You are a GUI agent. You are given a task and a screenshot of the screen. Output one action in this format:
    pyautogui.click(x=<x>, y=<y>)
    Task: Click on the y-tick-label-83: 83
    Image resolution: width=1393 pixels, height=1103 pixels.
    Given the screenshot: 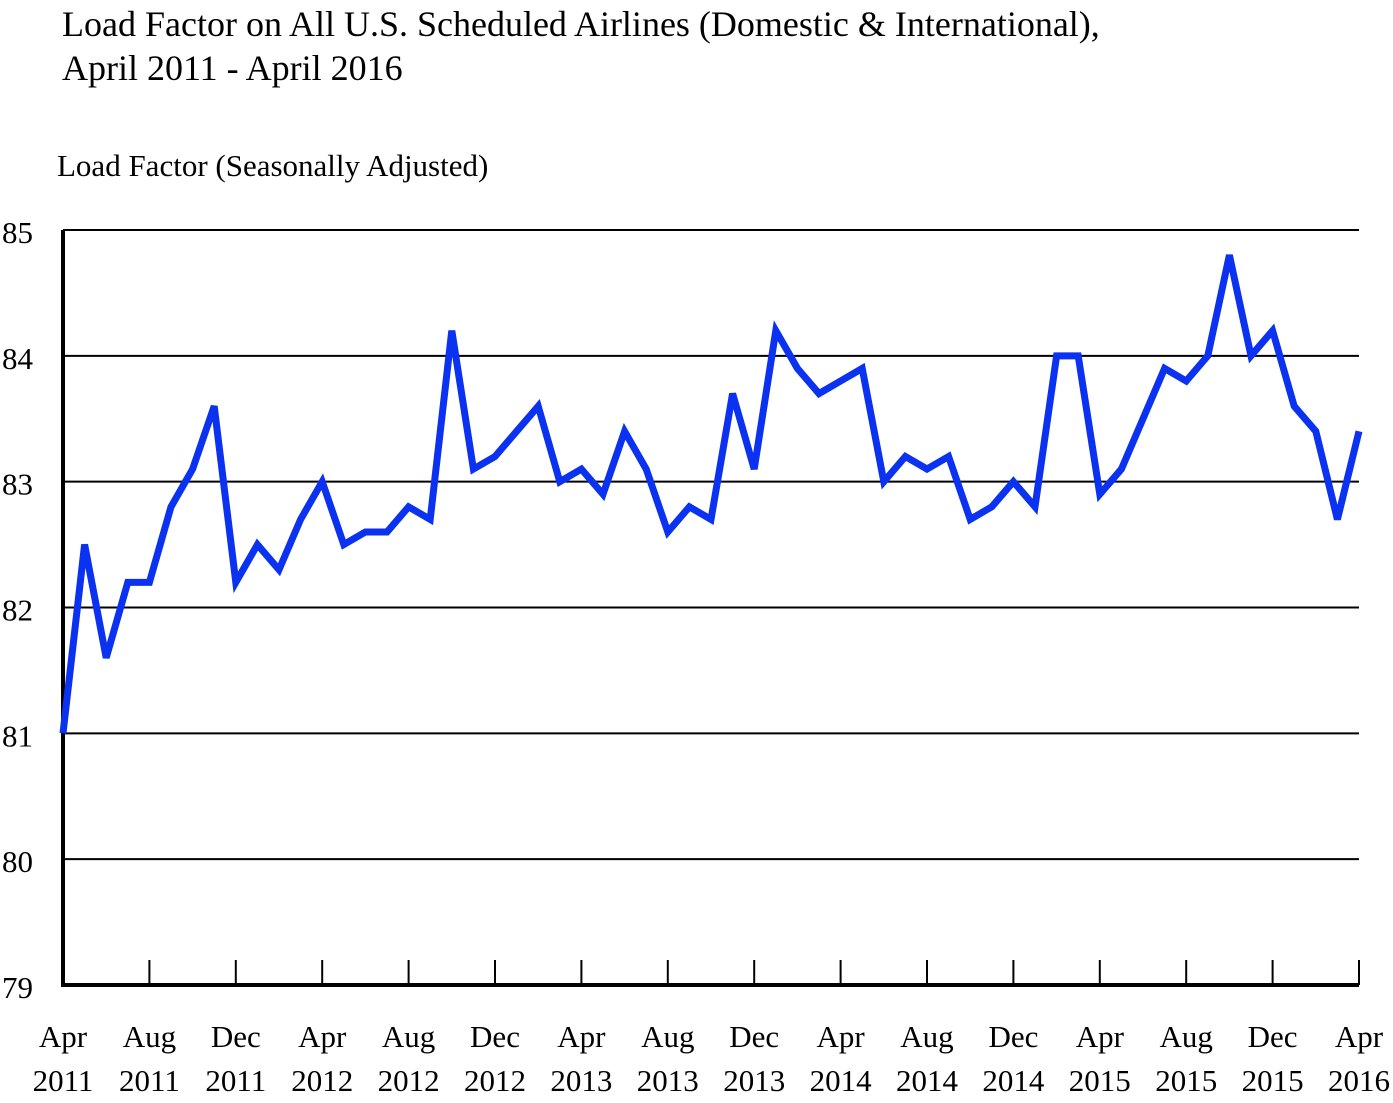 What is the action you would take?
    pyautogui.click(x=17, y=484)
    